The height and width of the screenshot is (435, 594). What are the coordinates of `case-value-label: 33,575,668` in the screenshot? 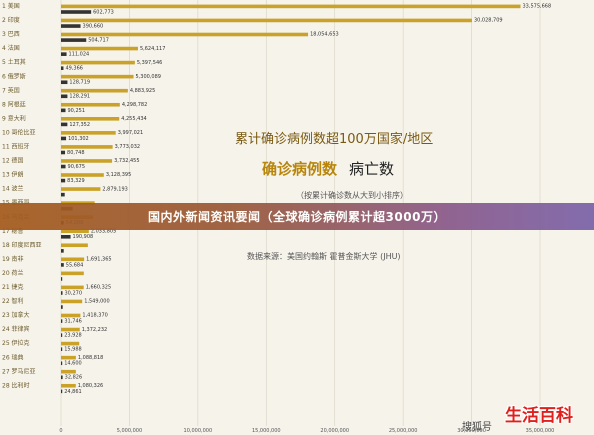 It's located at (537, 7).